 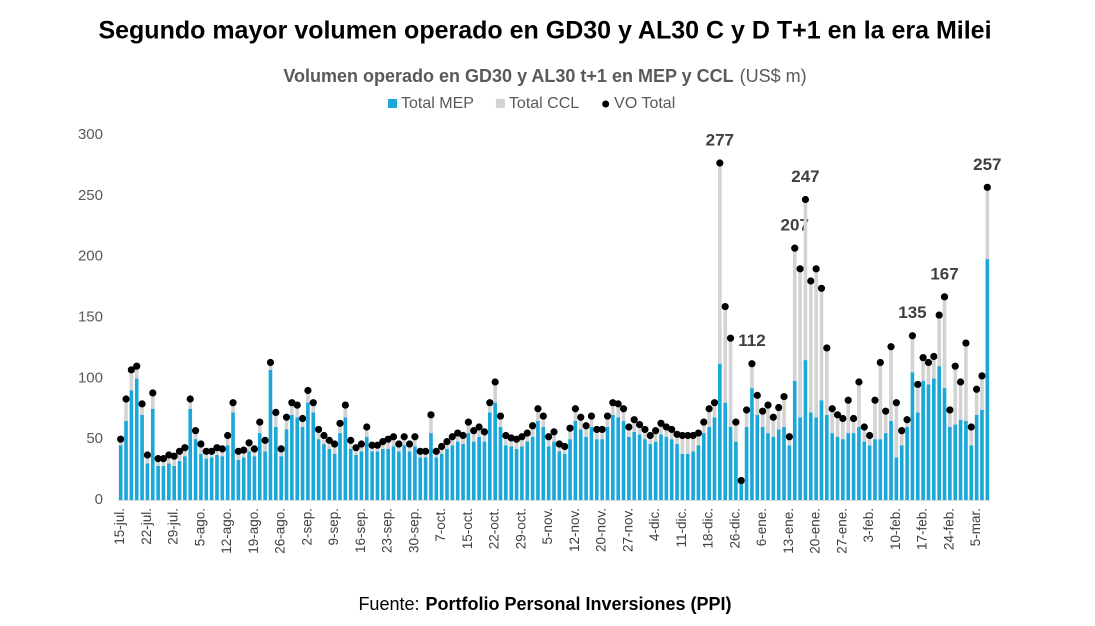 What do you see at coordinates (90, 256) in the screenshot?
I see `y-tick-label: 200` at bounding box center [90, 256].